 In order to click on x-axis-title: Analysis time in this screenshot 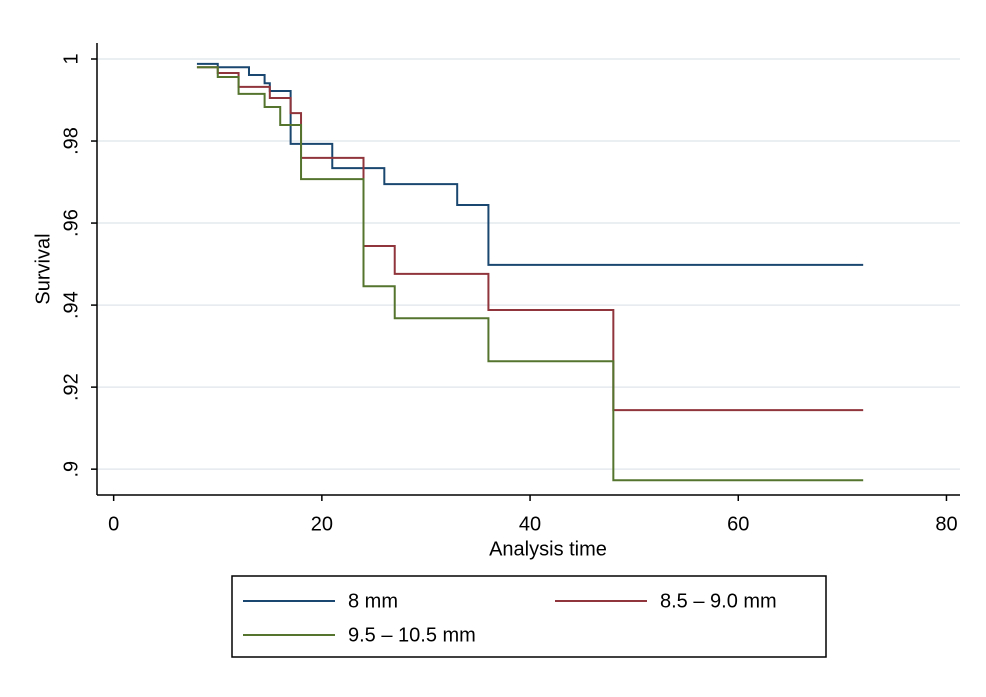, I will do `click(548, 549)`.